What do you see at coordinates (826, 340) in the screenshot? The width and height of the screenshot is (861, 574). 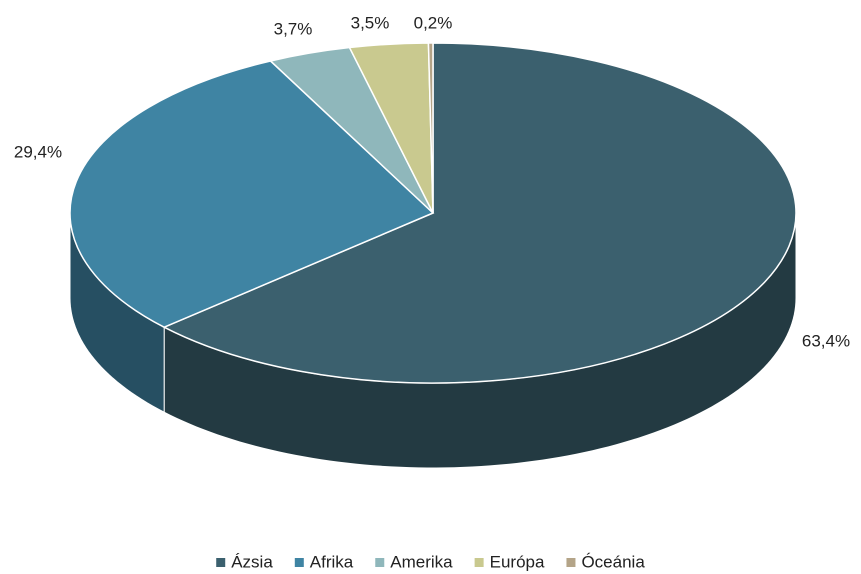 I see `data-label: 63,4%` at bounding box center [826, 340].